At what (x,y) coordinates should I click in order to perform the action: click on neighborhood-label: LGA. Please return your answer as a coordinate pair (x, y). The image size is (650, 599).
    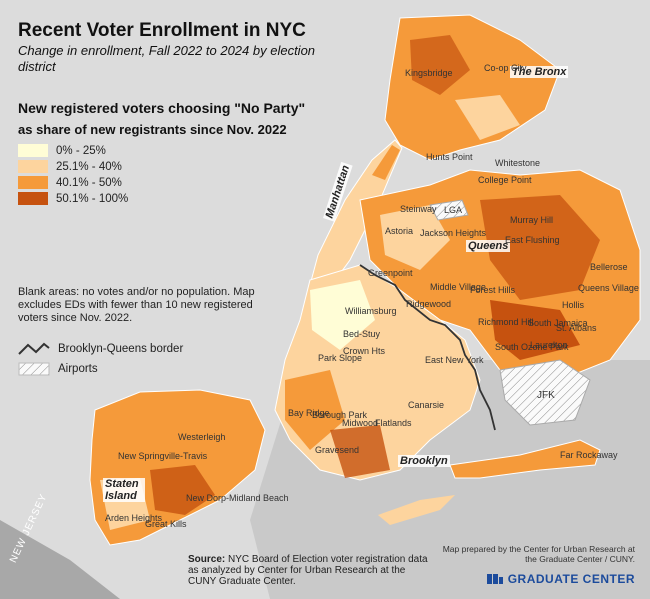
    Looking at the image, I should click on (453, 210).